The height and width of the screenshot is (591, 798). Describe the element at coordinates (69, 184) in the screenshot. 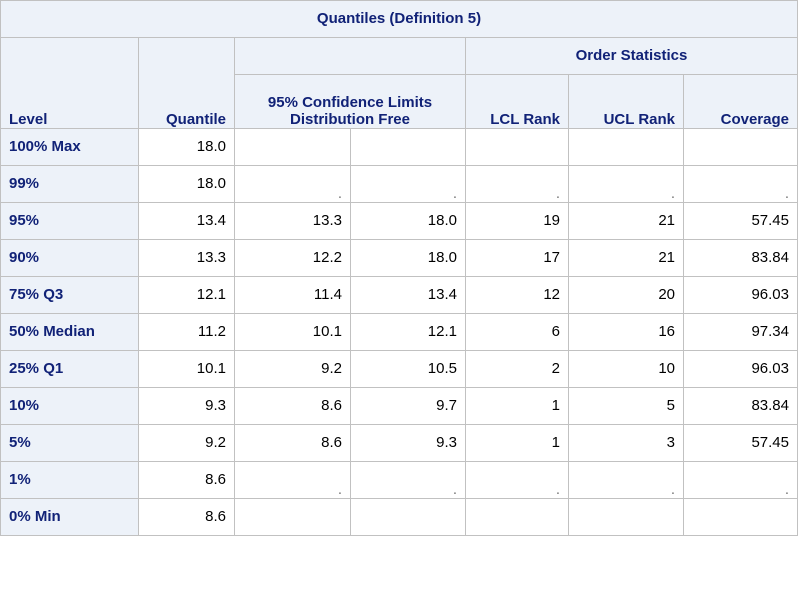

I see `row-level-label: 99%` at that location.